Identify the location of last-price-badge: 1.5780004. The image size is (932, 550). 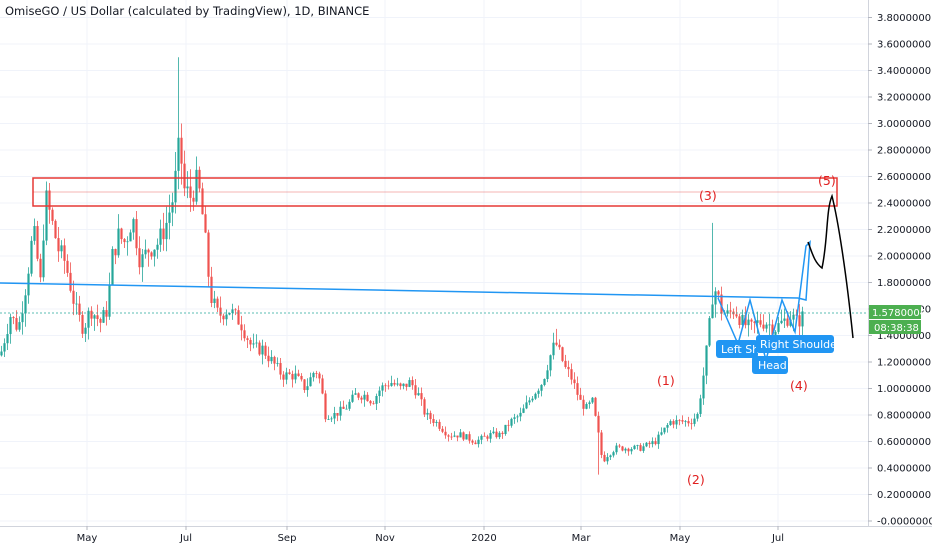
(897, 312).